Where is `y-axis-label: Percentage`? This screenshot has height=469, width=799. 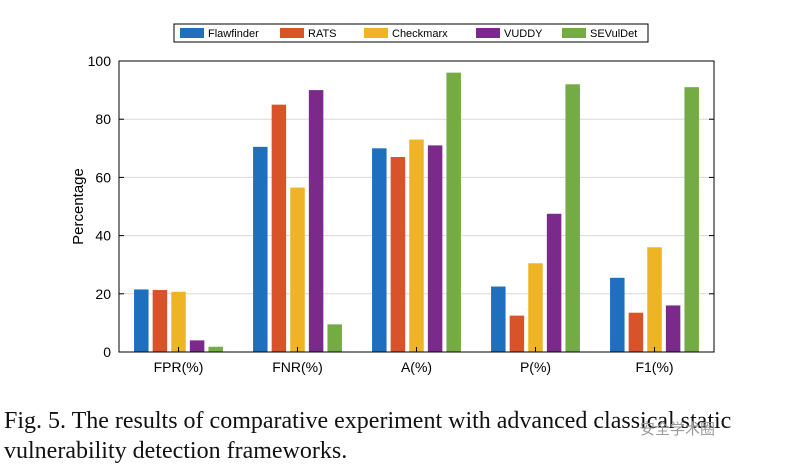
y-axis-label: Percentage is located at coordinates (78, 206).